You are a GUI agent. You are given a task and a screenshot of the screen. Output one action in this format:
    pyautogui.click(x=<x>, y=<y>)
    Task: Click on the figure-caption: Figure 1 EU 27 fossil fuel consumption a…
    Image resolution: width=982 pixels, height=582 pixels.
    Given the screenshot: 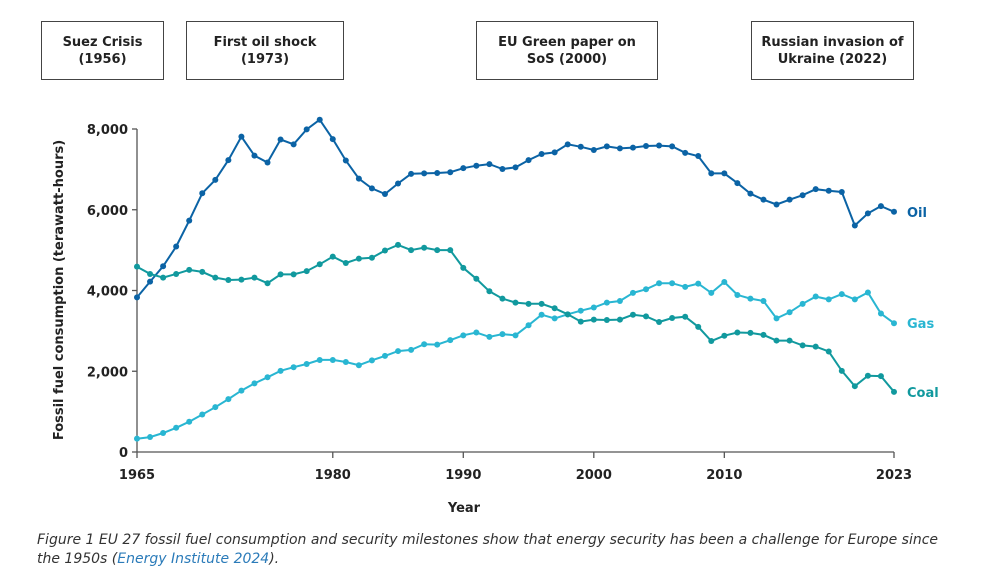 What is the action you would take?
    pyautogui.click(x=497, y=550)
    